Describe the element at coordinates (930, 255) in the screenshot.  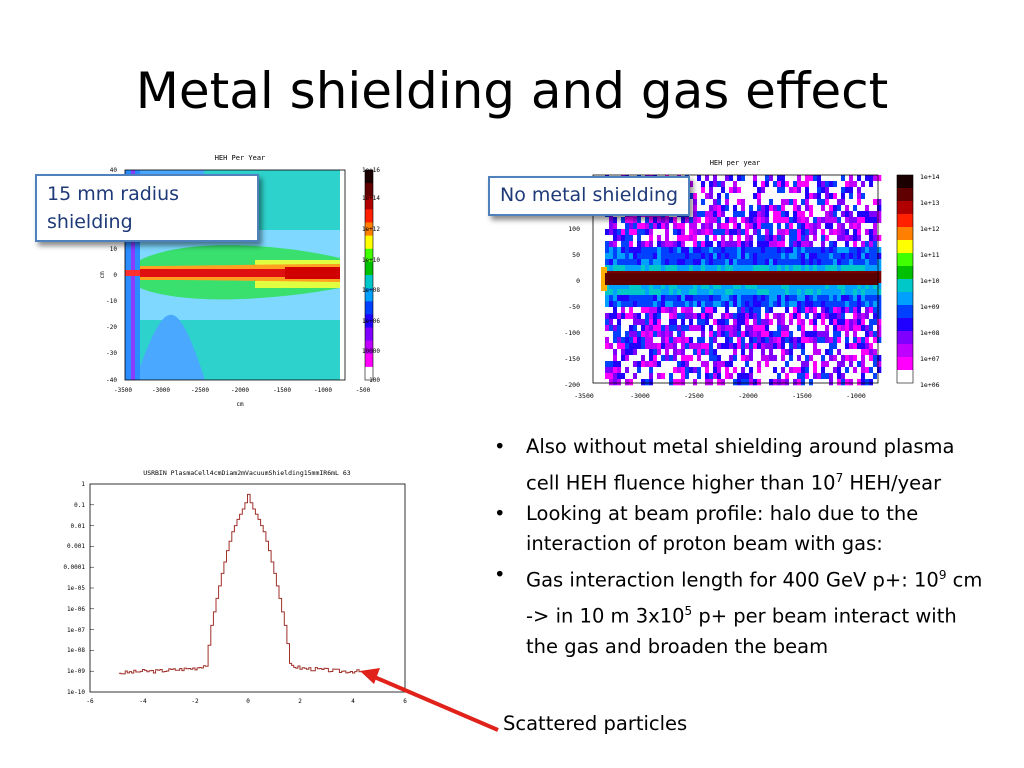
I see `cb-tick: 1e+11` at that location.